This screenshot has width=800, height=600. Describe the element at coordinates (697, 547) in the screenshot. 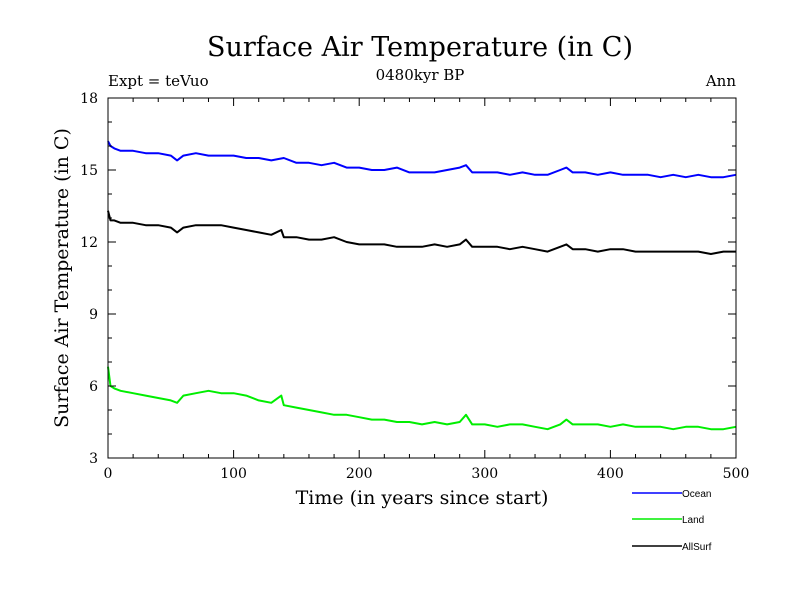

I see `legend-label: AllSurf` at that location.